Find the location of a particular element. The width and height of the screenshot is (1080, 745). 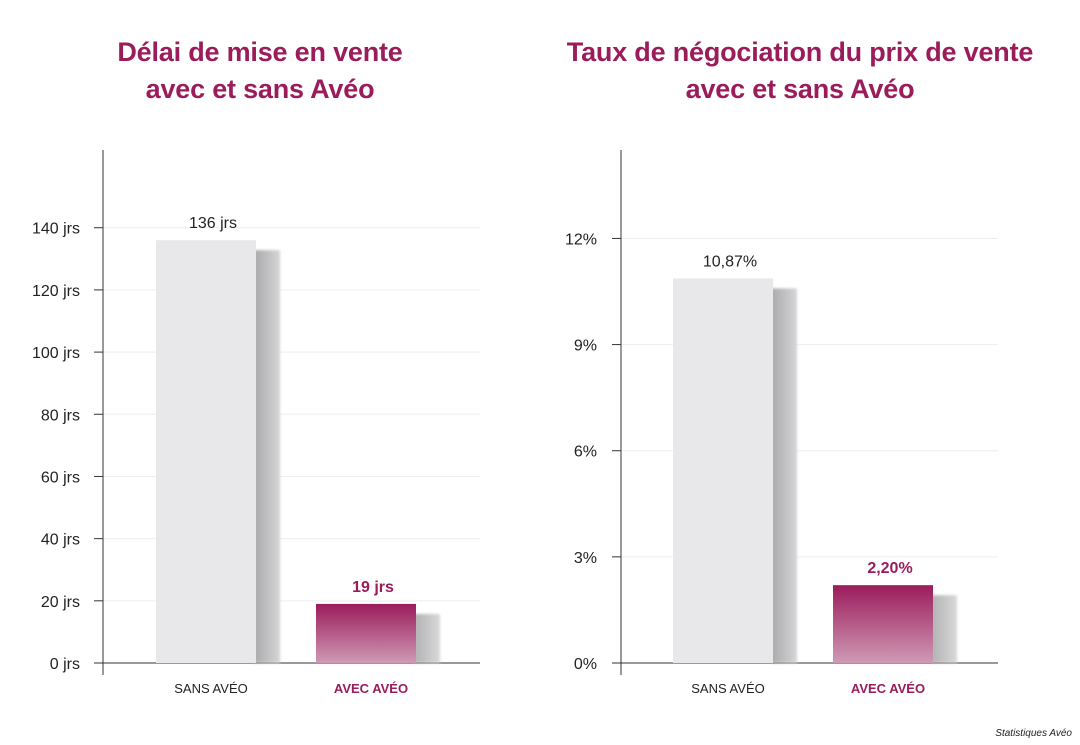

y-tick-label: 12% is located at coordinates (581, 239).